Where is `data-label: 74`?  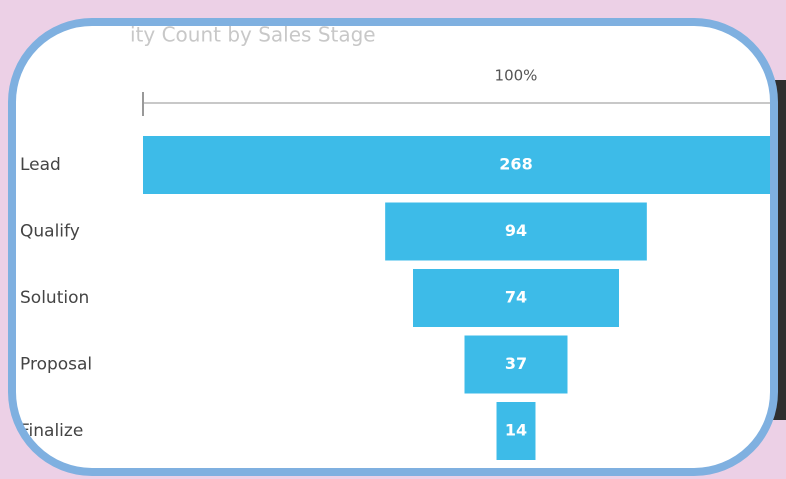 data-label: 74 is located at coordinates (516, 297).